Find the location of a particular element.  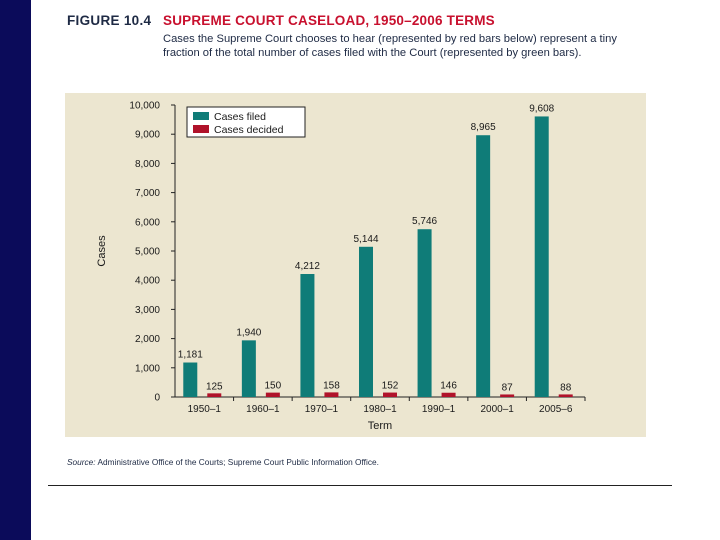

x-tick-label: 1980–1 is located at coordinates (380, 409).